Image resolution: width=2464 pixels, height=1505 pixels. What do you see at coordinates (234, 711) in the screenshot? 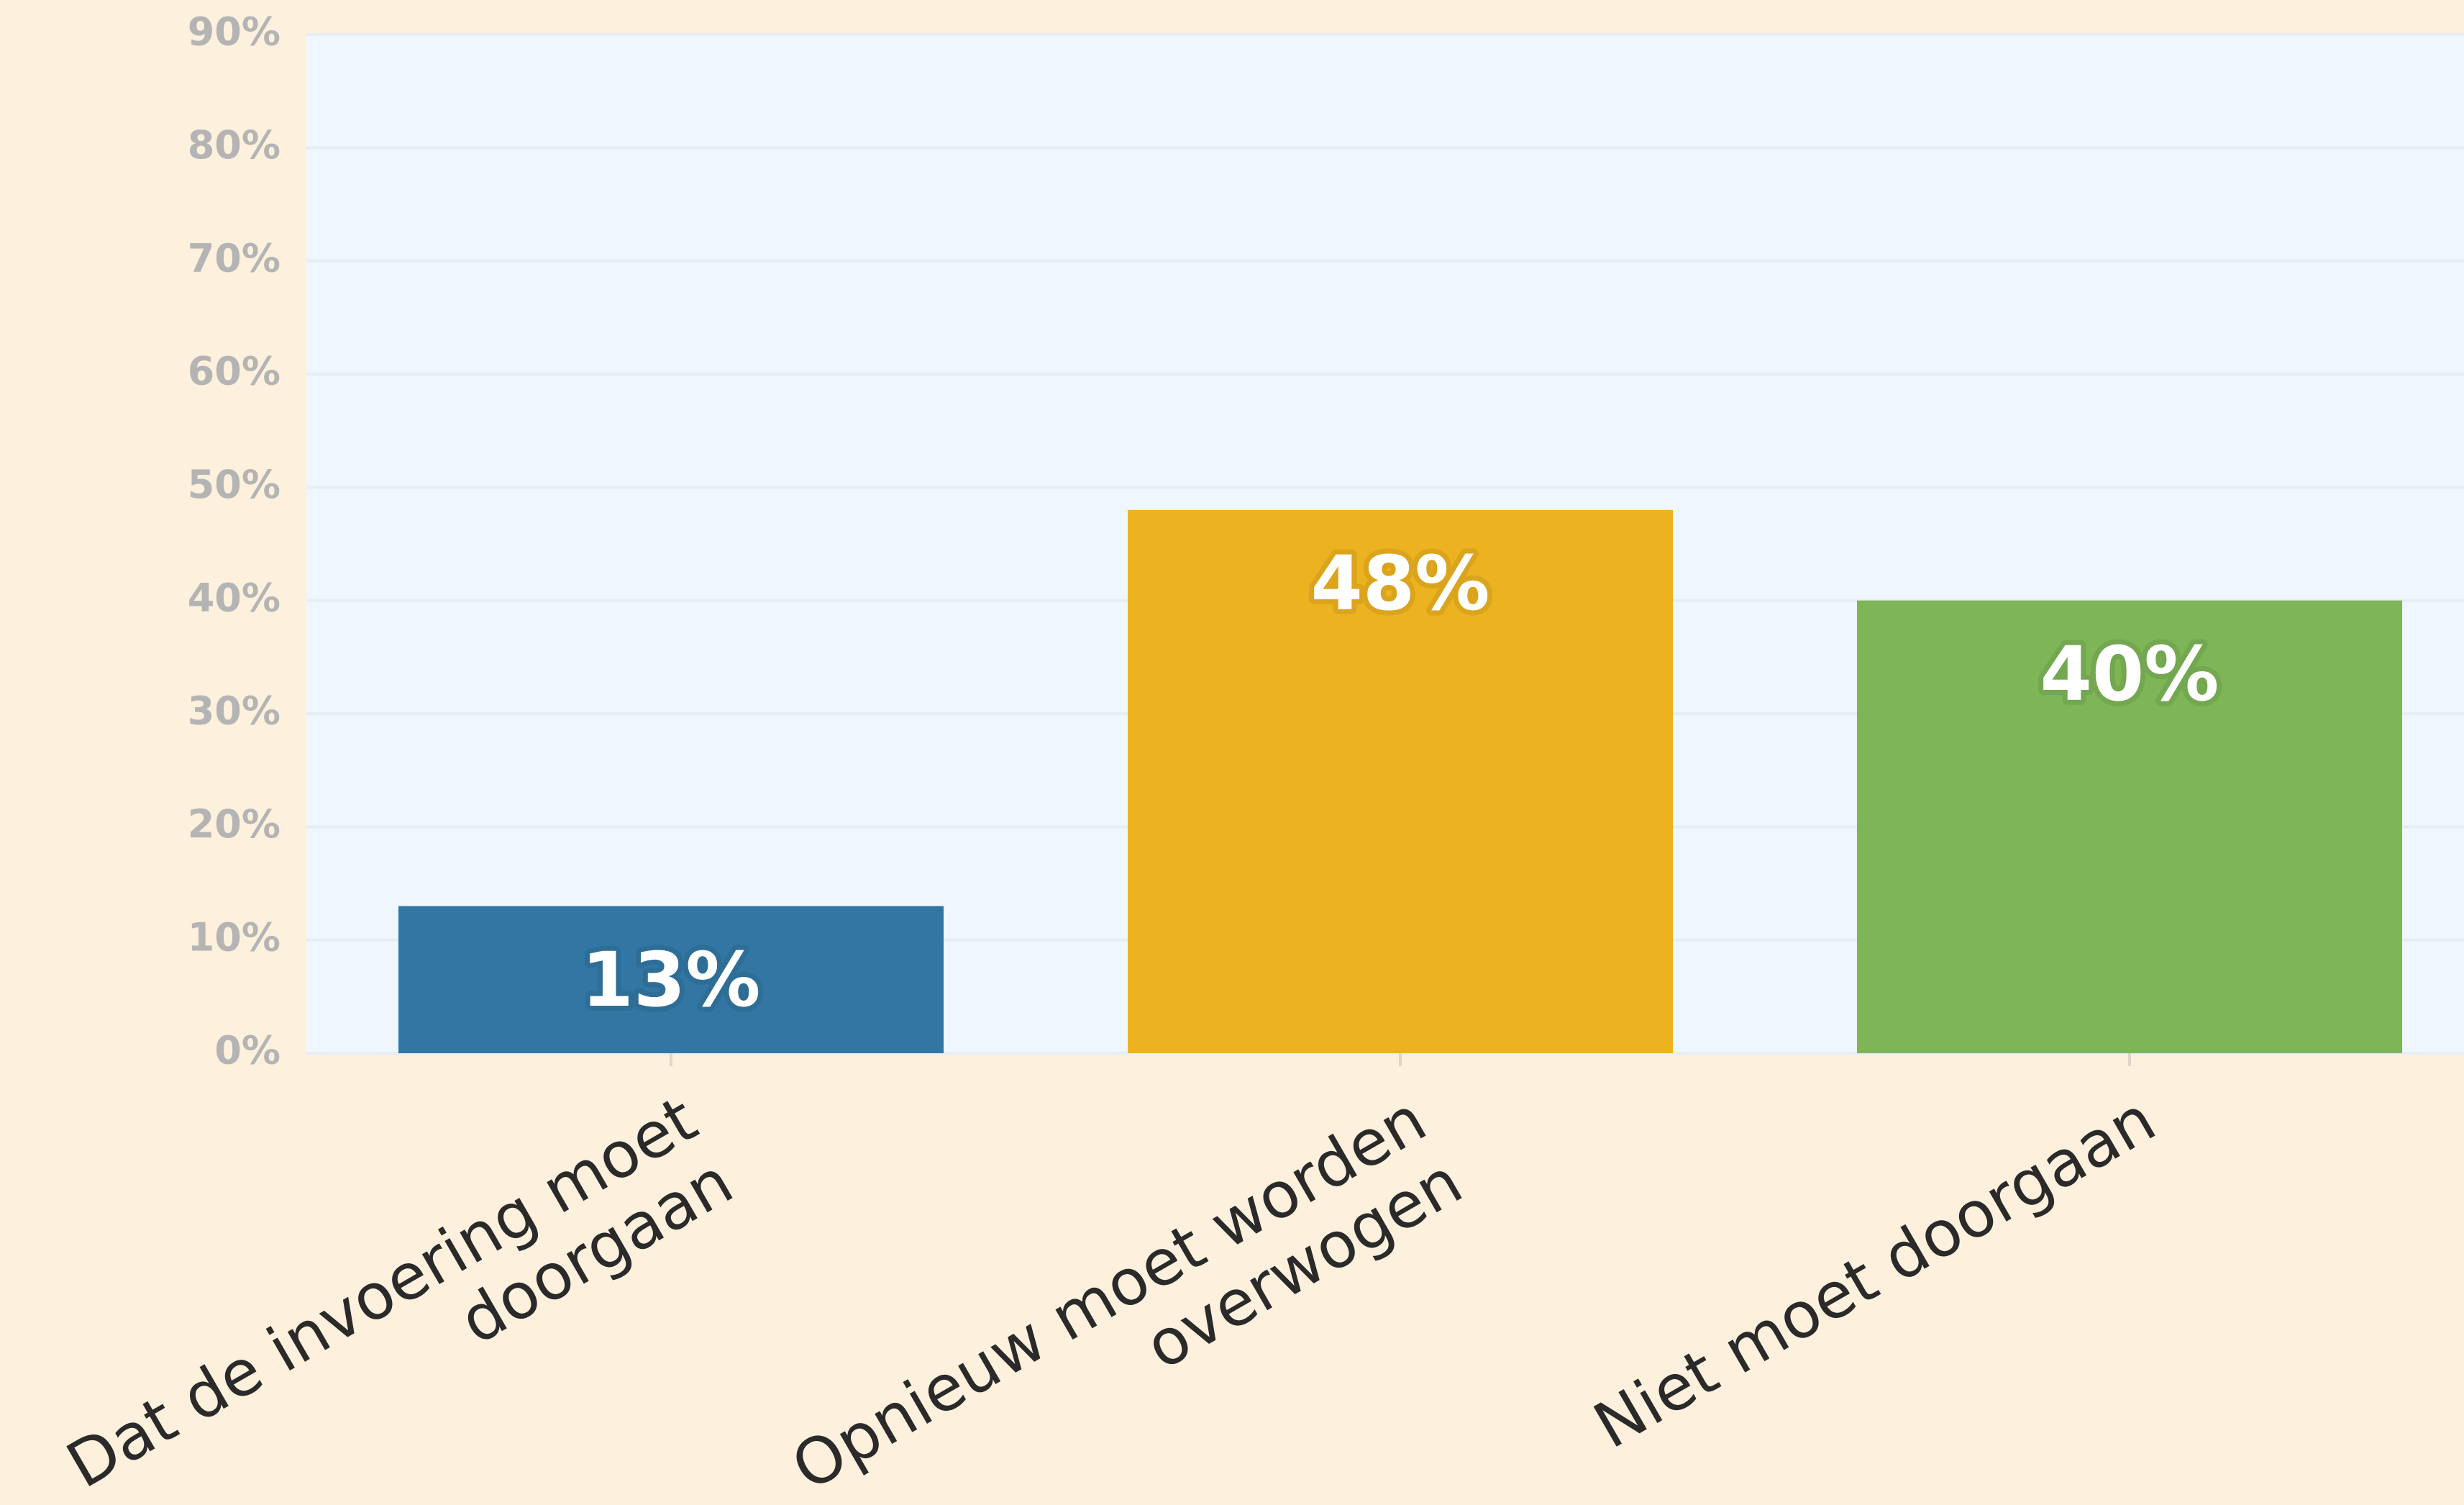
I see `y-tick-label: 30%` at bounding box center [234, 711].